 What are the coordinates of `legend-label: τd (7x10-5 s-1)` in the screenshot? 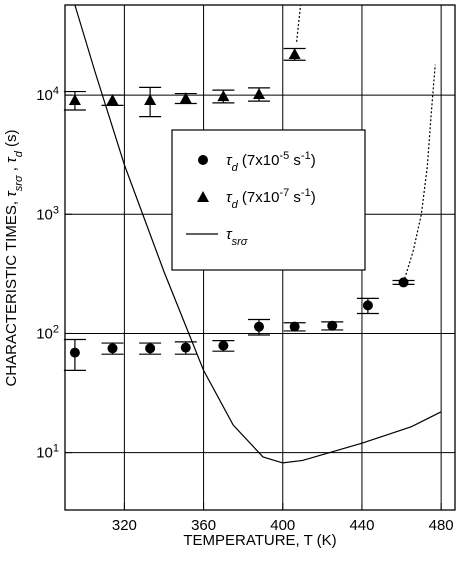 It's located at (271, 162).